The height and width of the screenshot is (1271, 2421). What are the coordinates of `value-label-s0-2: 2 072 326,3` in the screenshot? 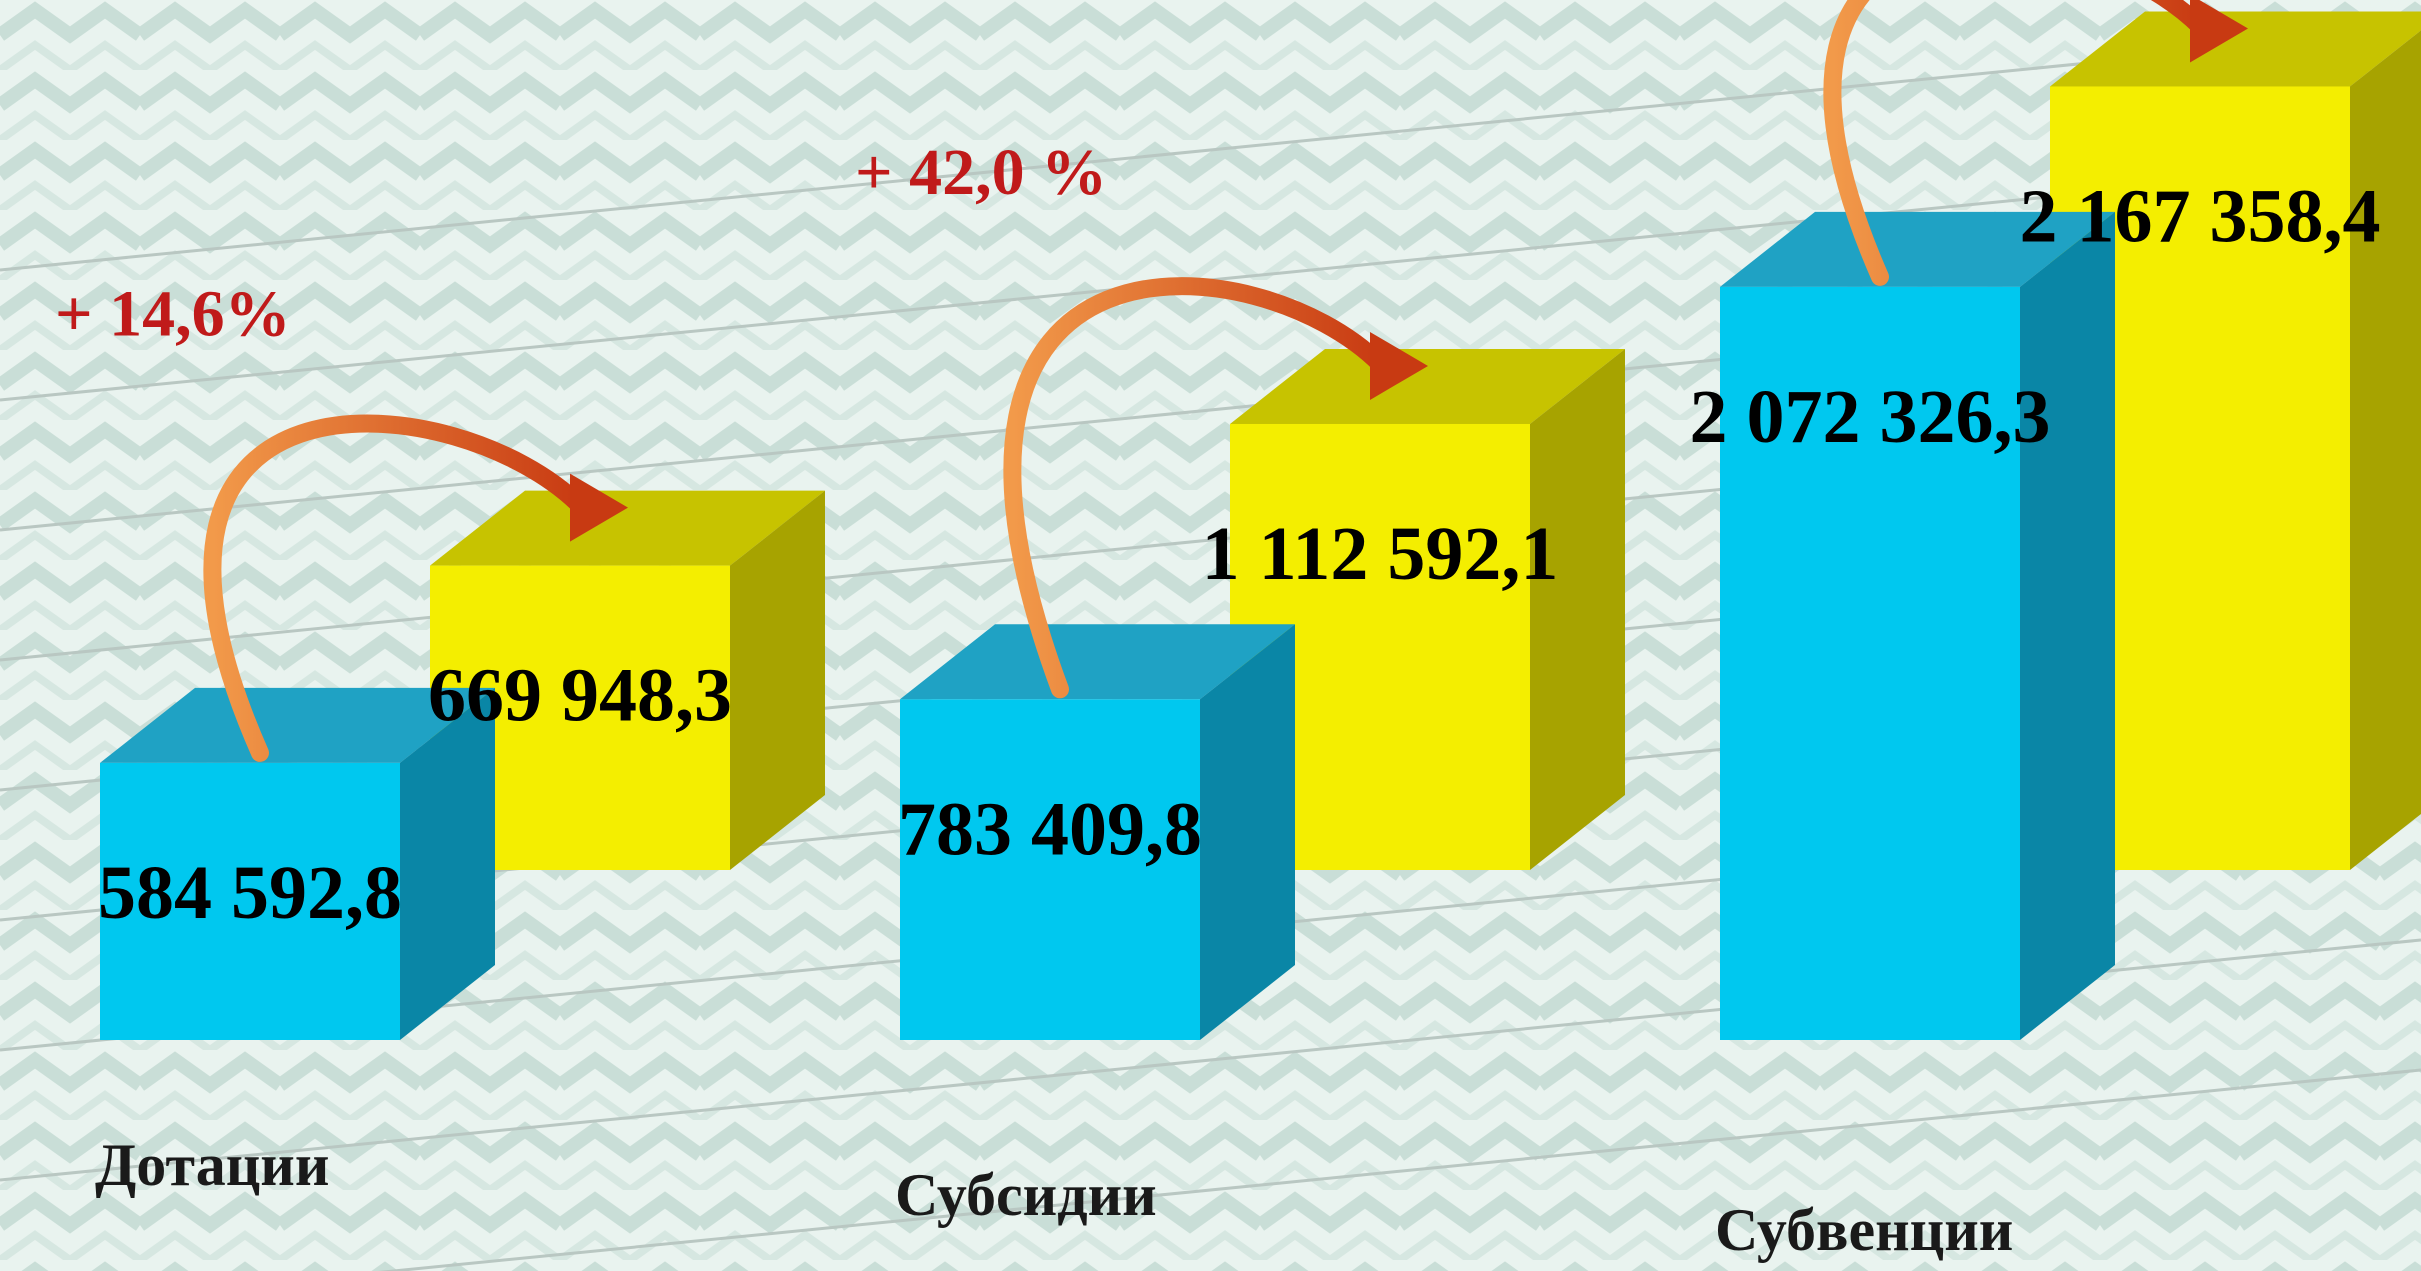 It's located at (1870, 417).